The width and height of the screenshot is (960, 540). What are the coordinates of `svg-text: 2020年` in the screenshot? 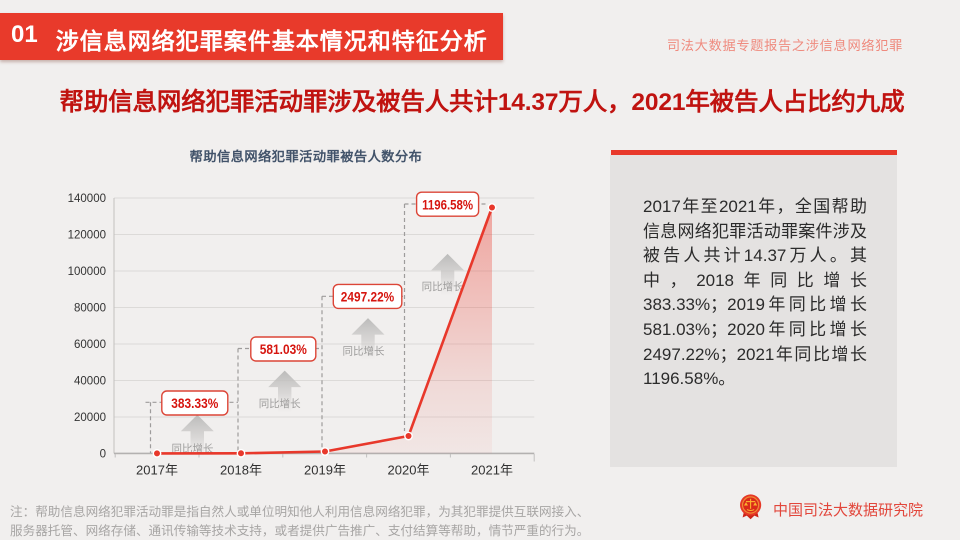 It's located at (409, 470).